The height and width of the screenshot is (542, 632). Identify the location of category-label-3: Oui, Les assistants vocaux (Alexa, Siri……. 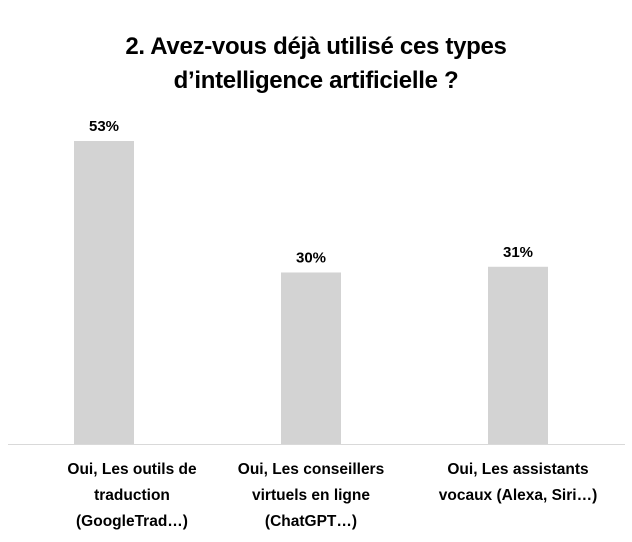
(518, 483).